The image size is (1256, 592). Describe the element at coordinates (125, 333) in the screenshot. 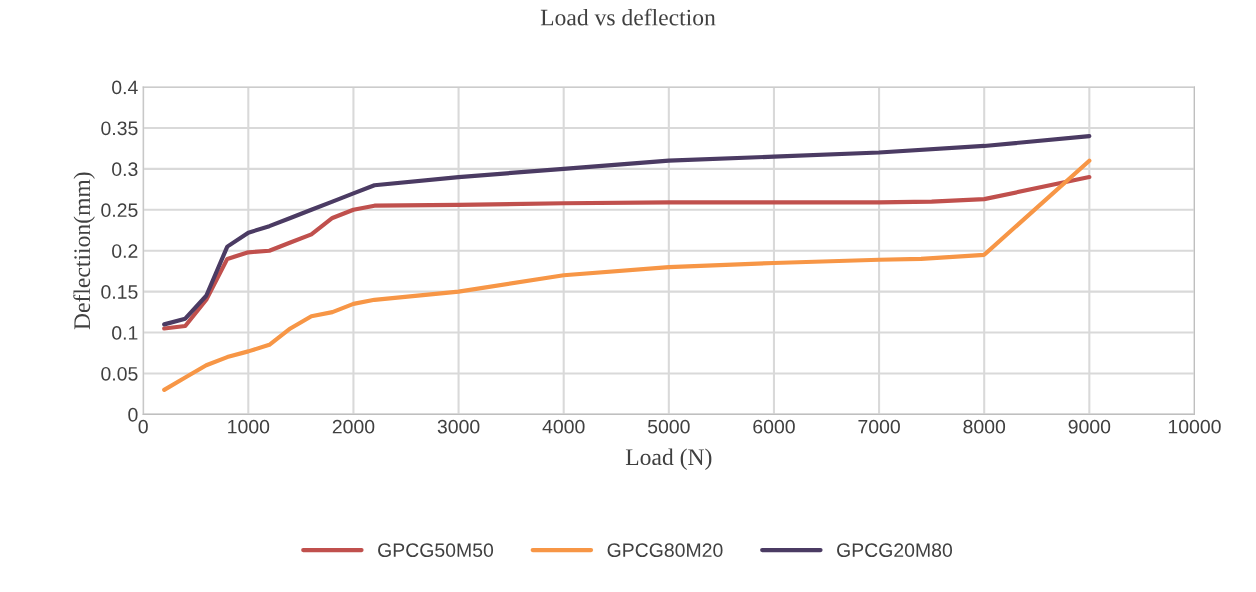

I see `y-tick-label: 0.1` at that location.